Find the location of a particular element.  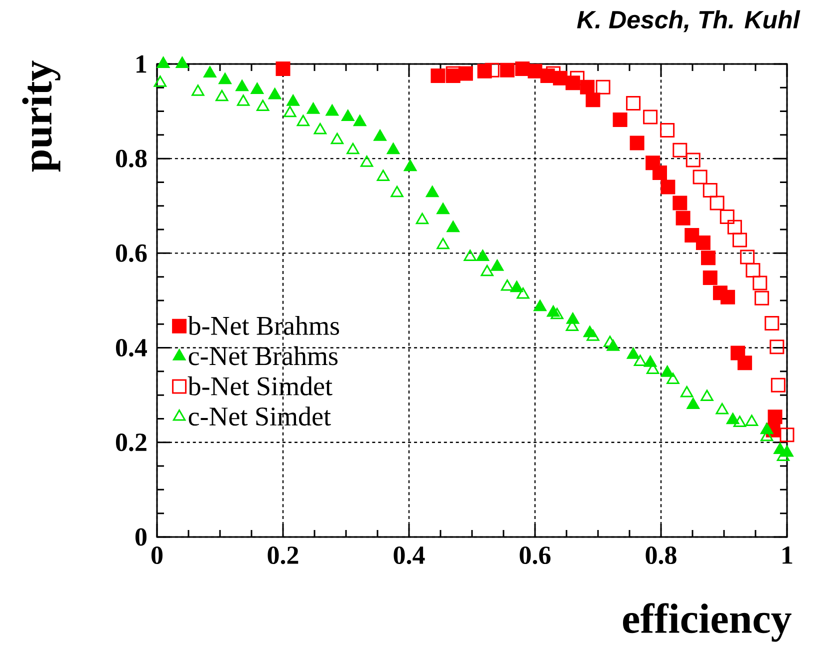

y-tick-label: 1 is located at coordinates (141, 64).